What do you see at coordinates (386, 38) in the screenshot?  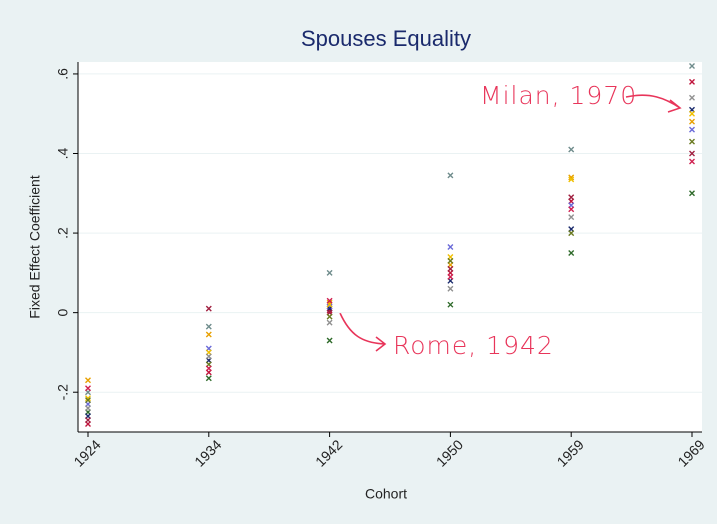 I see `chart-title: Spouses Equality` at bounding box center [386, 38].